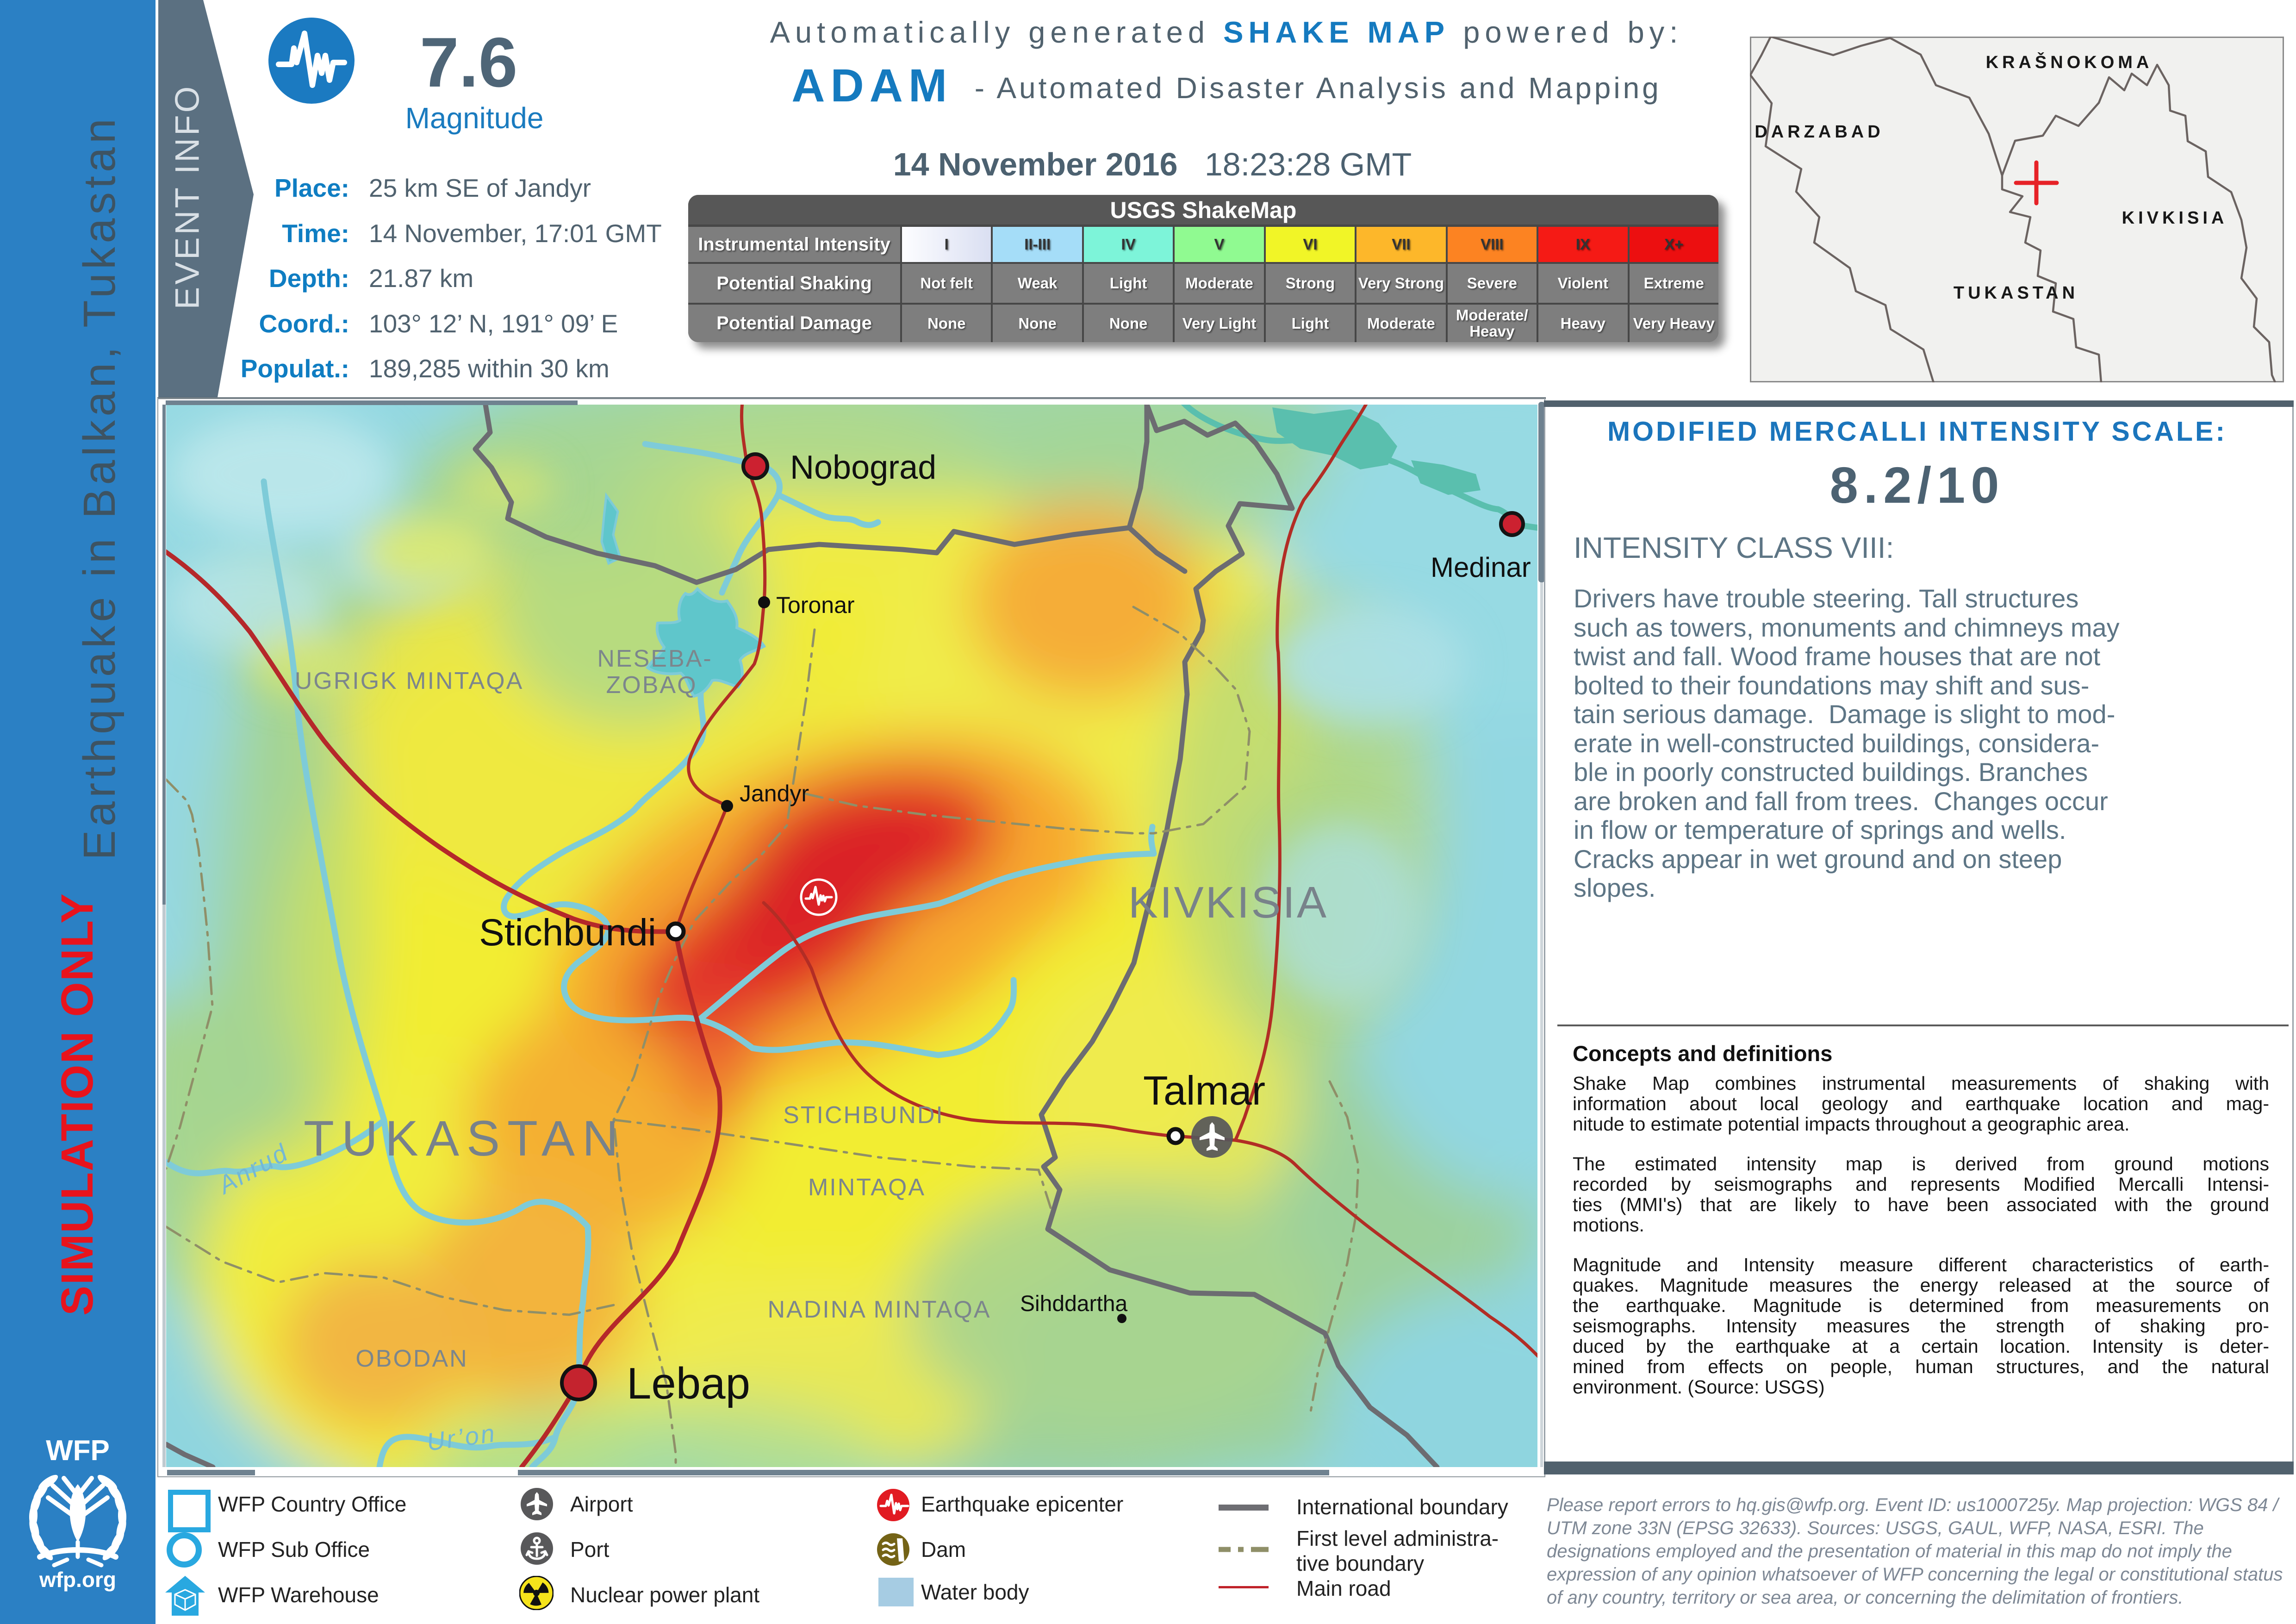  Describe the element at coordinates (1073, 1304) in the screenshot. I see `svg-text: Sihddartha` at that location.